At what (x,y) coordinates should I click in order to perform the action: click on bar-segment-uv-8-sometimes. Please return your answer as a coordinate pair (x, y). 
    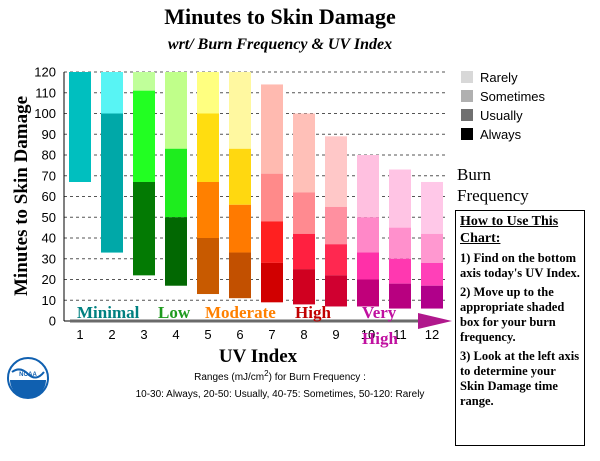
    Looking at the image, I should click on (304, 213).